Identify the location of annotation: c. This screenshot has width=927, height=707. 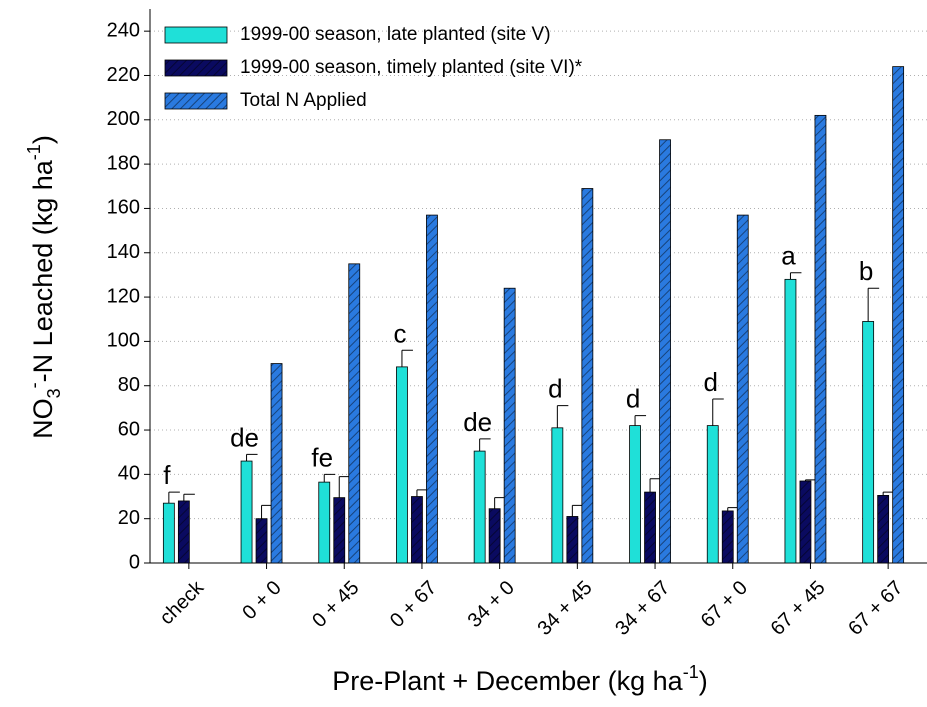
(399, 333).